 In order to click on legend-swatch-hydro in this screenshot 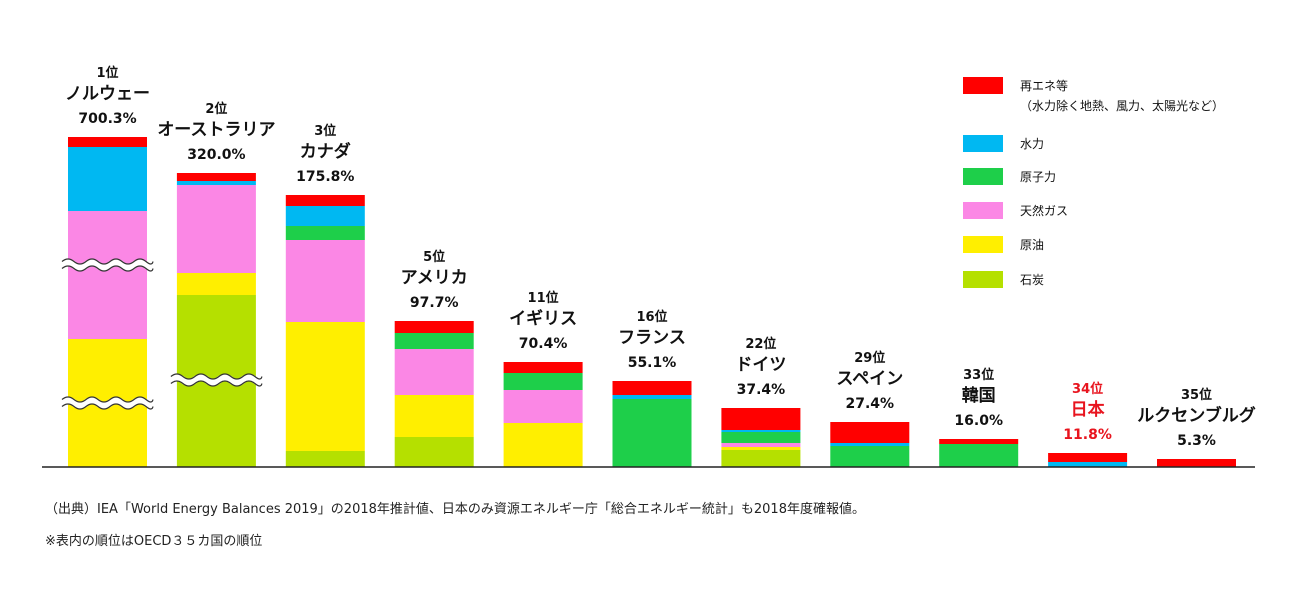, I will do `click(983, 143)`.